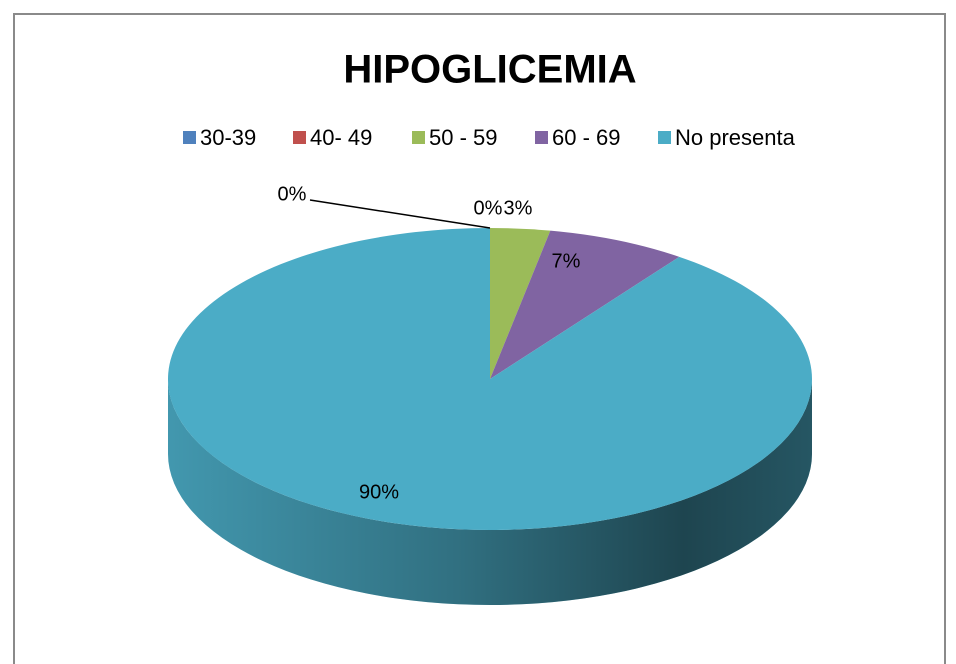  What do you see at coordinates (586, 137) in the screenshot?
I see `legend-label: 60 - 69` at bounding box center [586, 137].